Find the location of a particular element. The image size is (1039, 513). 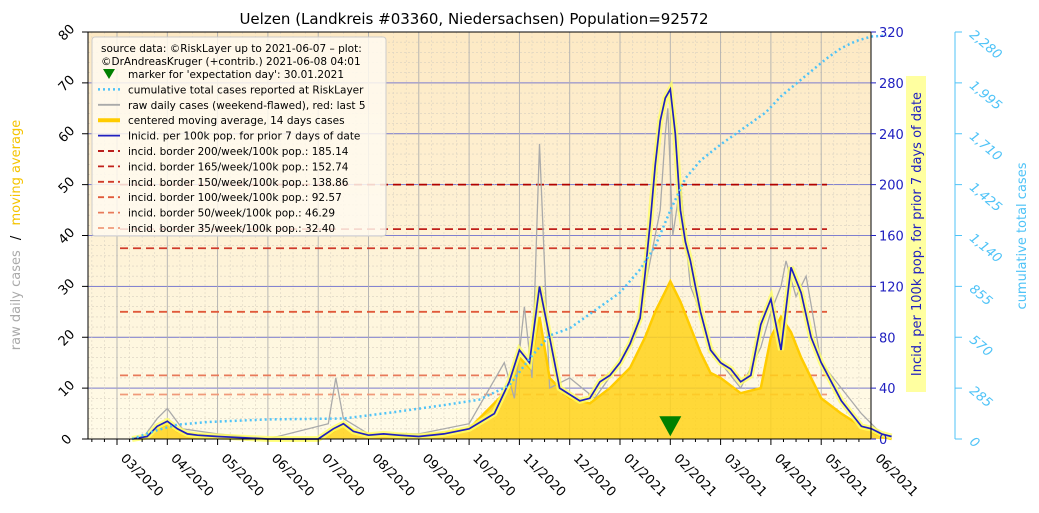

x-tick-label: 02/2021 is located at coordinates (694, 475).